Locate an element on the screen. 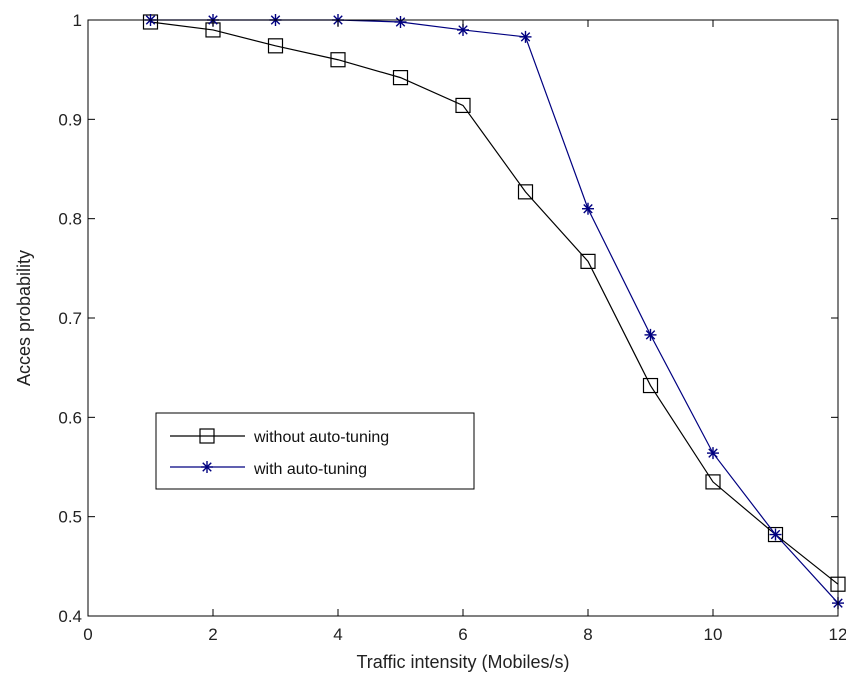  x-tick-label: 12 is located at coordinates (837, 634).